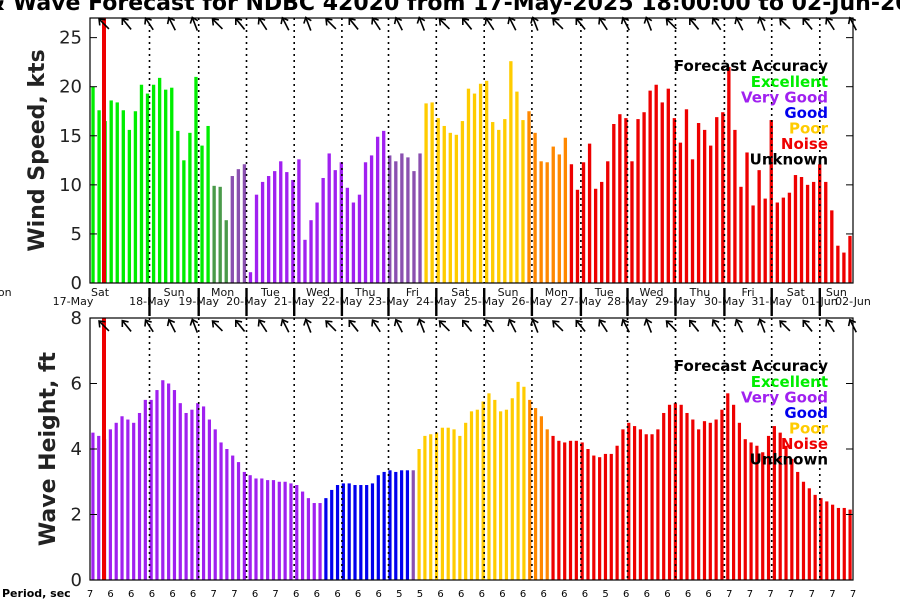 The width and height of the screenshot is (900, 600). Describe the element at coordinates (789, 460) in the screenshot. I see `legend-item: Unknown` at that location.